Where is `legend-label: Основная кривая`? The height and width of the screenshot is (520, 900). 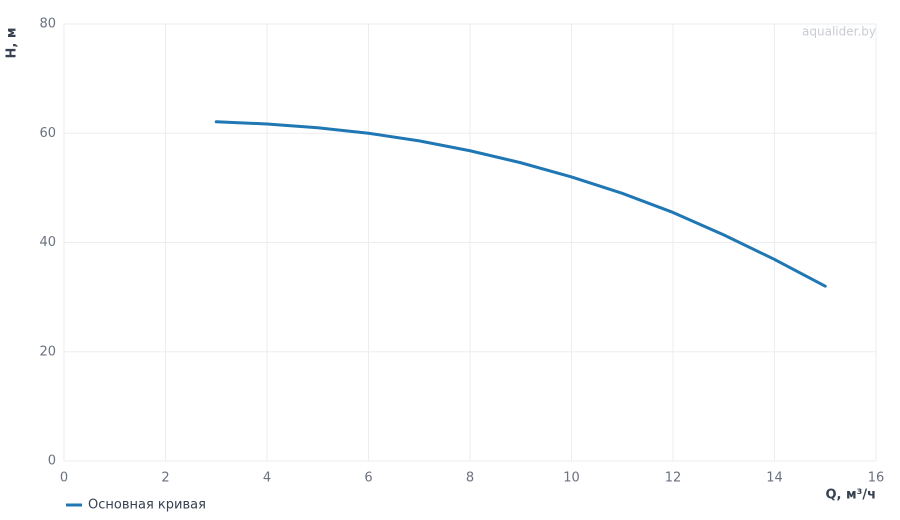
legend-label: Основная кривая is located at coordinates (147, 505).